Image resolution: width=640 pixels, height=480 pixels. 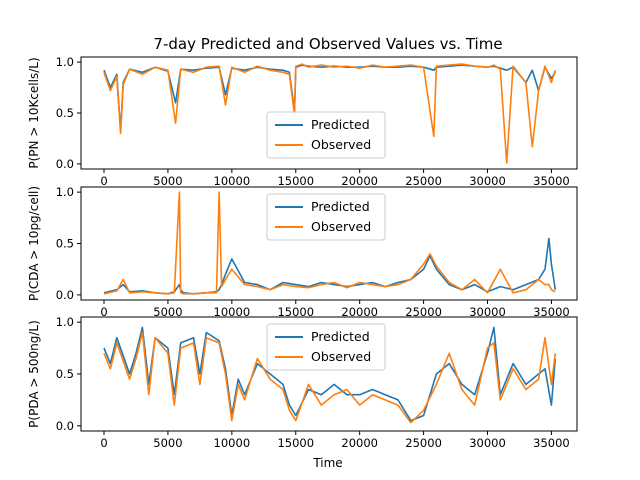 What do you see at coordinates (34, 374) in the screenshot?
I see `y-axis-label: P(PDA > 500ng/L)` at bounding box center [34, 374].